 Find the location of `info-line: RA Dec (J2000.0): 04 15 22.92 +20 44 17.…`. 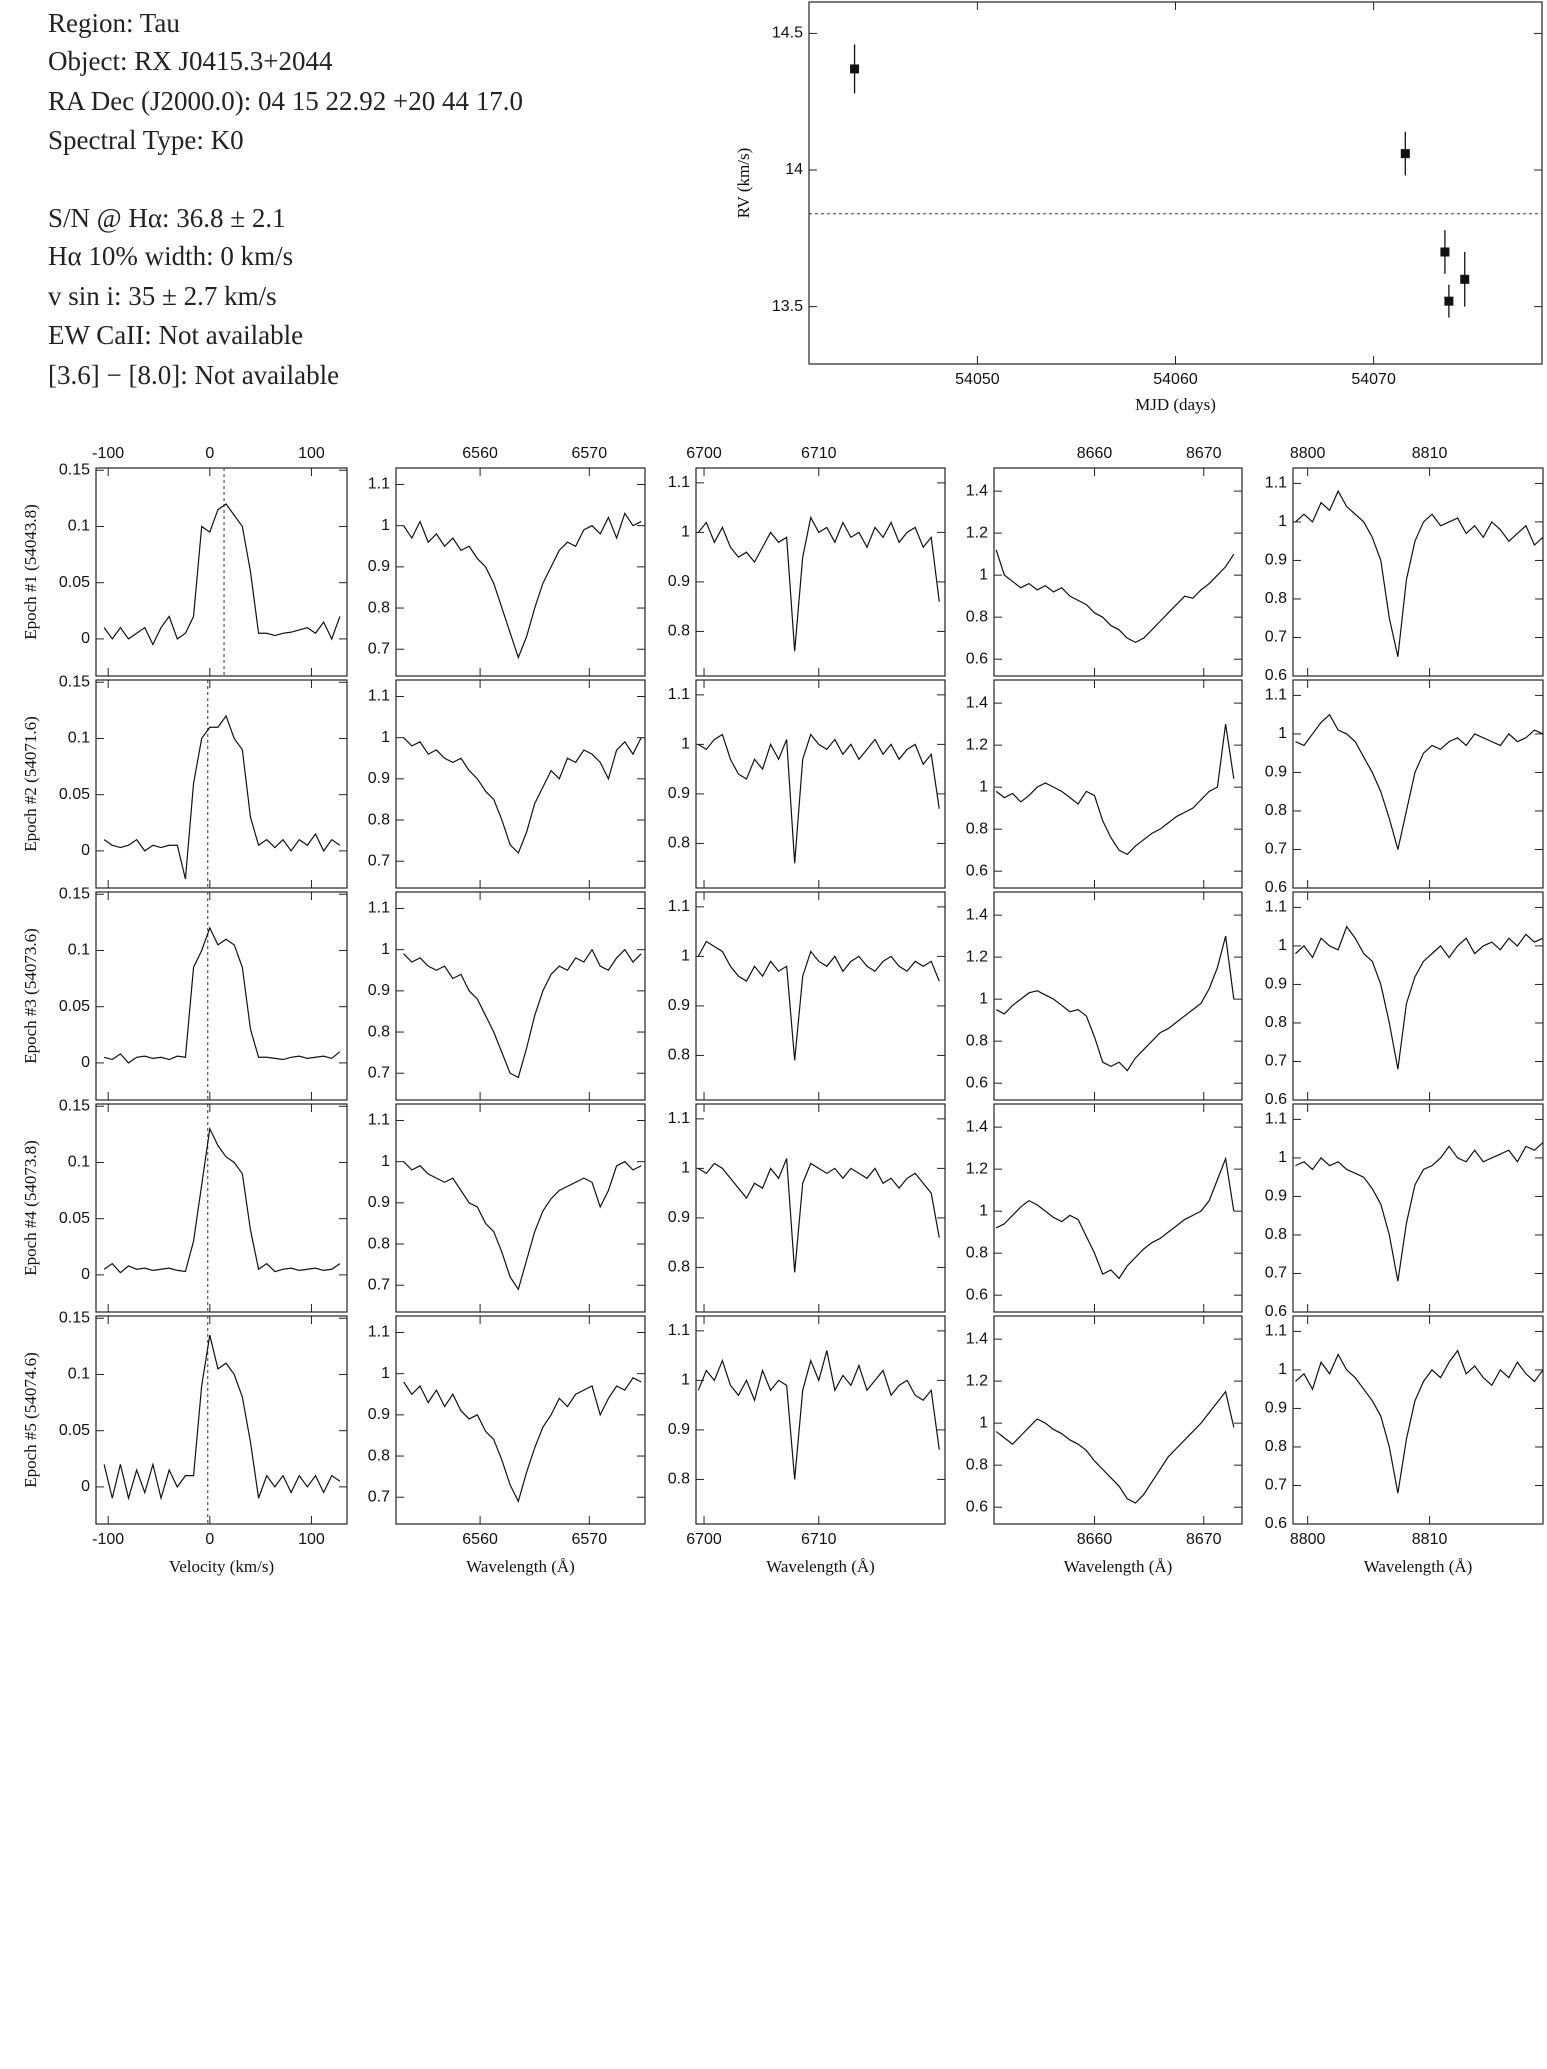

info-line: RA Dec (J2000.0): 04 15 22.92 +20 44 17.… is located at coordinates (285, 101).